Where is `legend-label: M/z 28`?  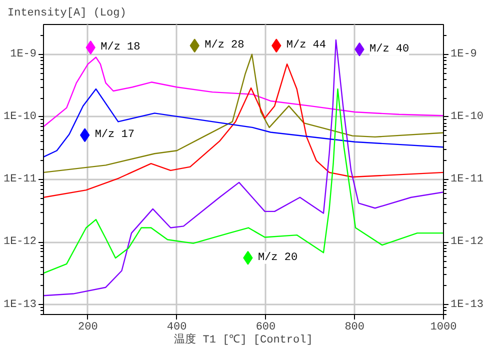
legend-label: M/z 28 is located at coordinates (224, 46).